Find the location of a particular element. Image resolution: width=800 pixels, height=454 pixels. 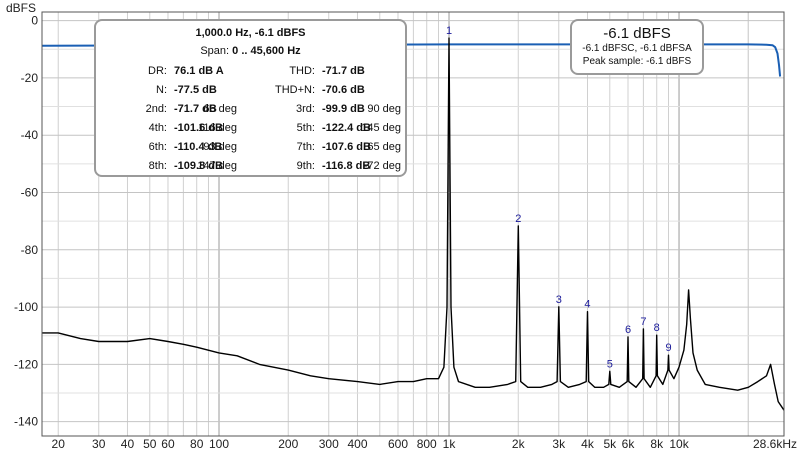

dr-label: DR: is located at coordinates (157, 71).